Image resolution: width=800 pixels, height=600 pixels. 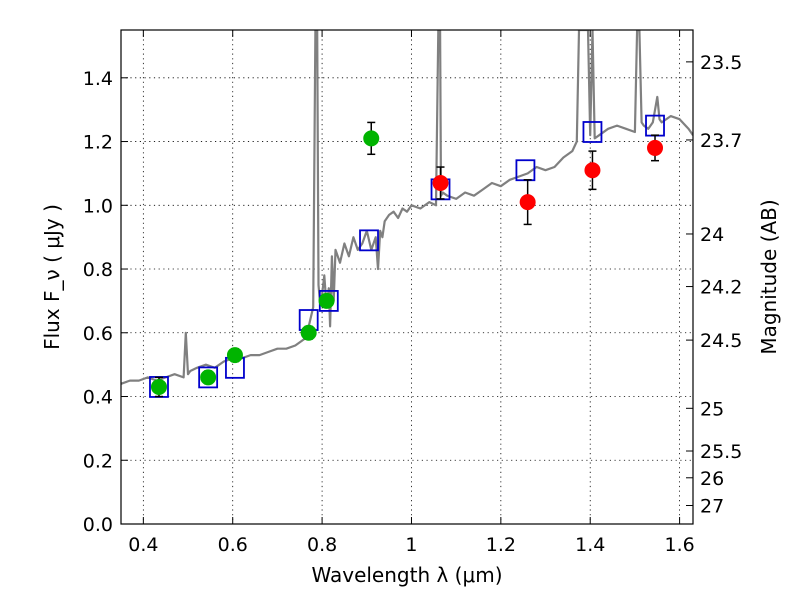 What do you see at coordinates (98, 206) in the screenshot?
I see `y-tick-label: 1.0` at bounding box center [98, 206].